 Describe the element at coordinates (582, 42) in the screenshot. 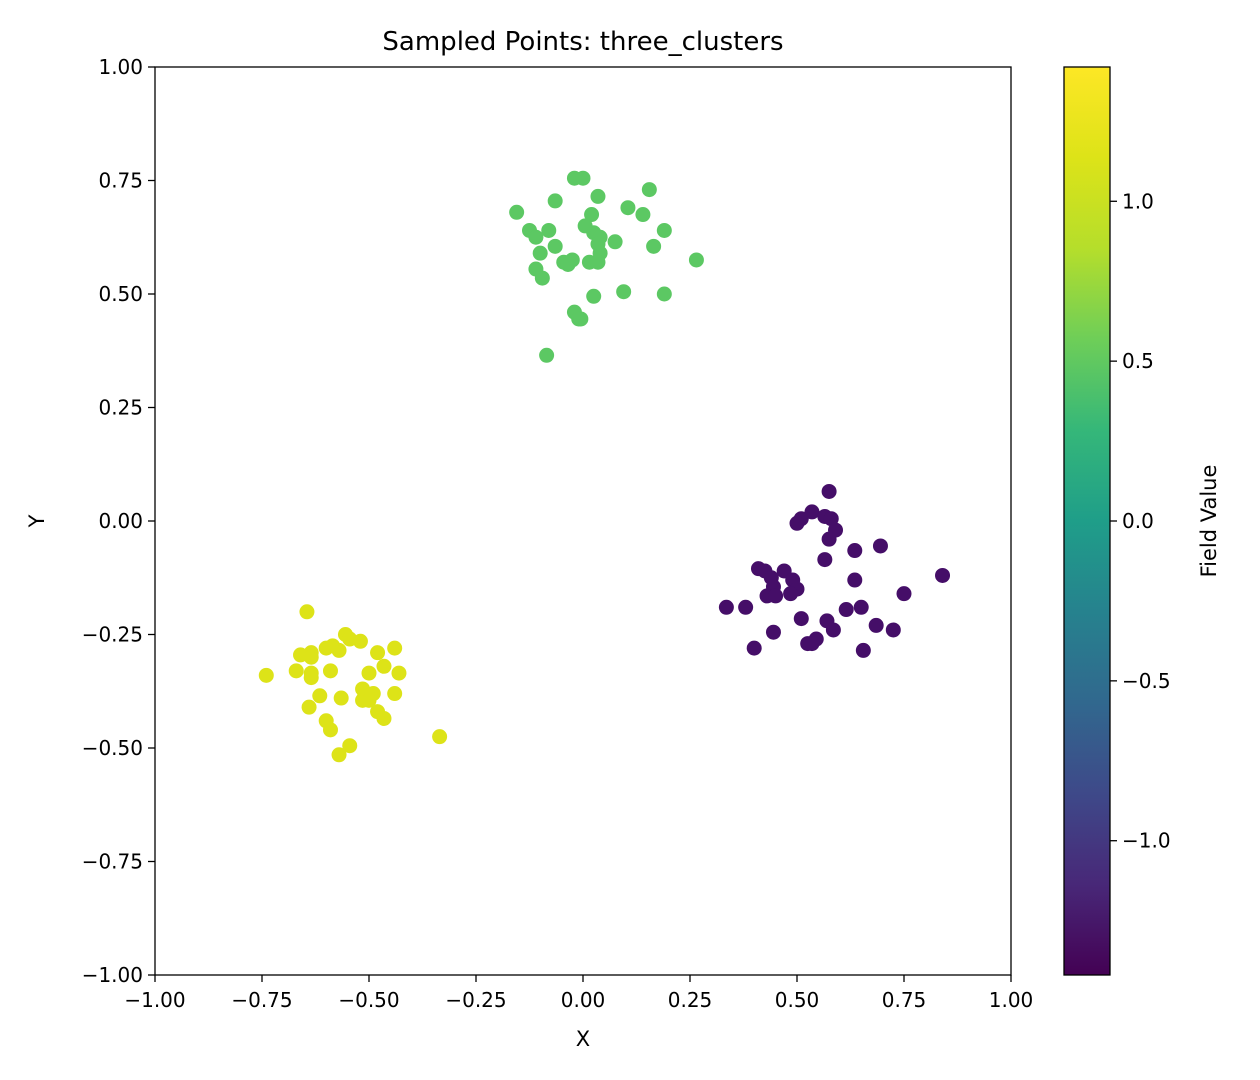

I see `chart-title: Sampled Points: three_clusters` at that location.